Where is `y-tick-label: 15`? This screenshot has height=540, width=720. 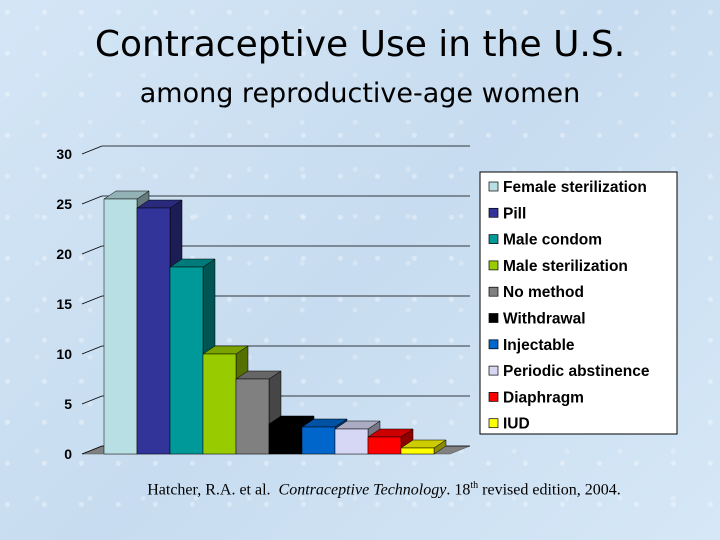
y-tick-label: 15 is located at coordinates (64, 304).